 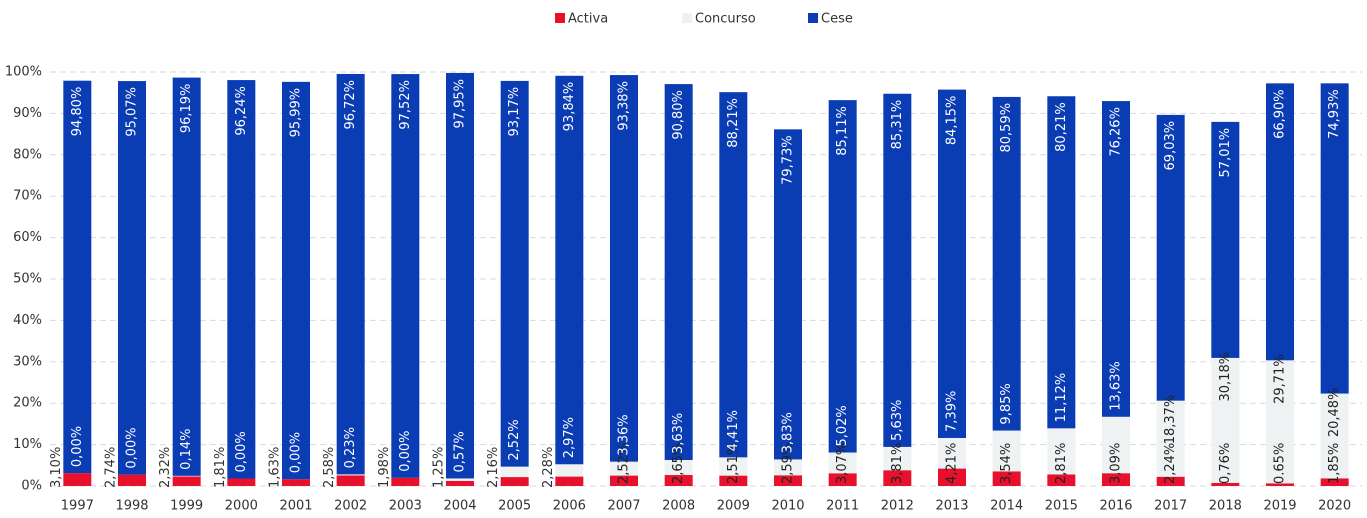 I want to click on value-label: 2,24%, so click(x=1170, y=463).